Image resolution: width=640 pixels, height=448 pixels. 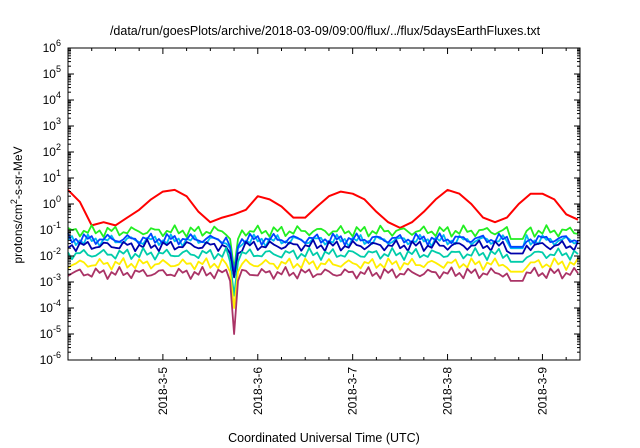 I want to click on y-tick-label: 10⁵, so click(x=52, y=72).